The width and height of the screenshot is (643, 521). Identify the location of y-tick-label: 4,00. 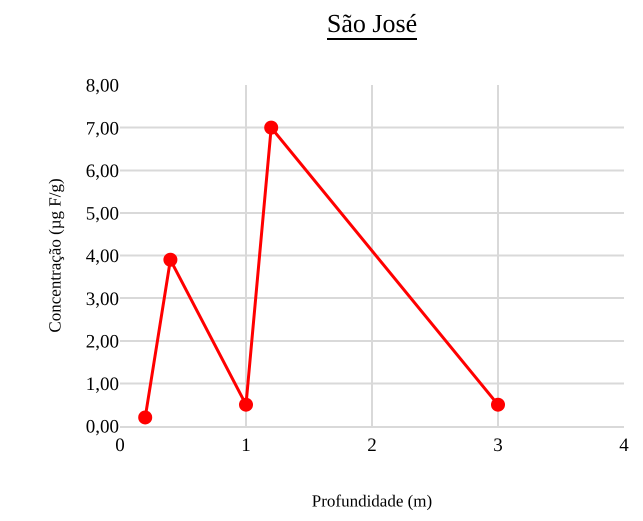
(102, 257).